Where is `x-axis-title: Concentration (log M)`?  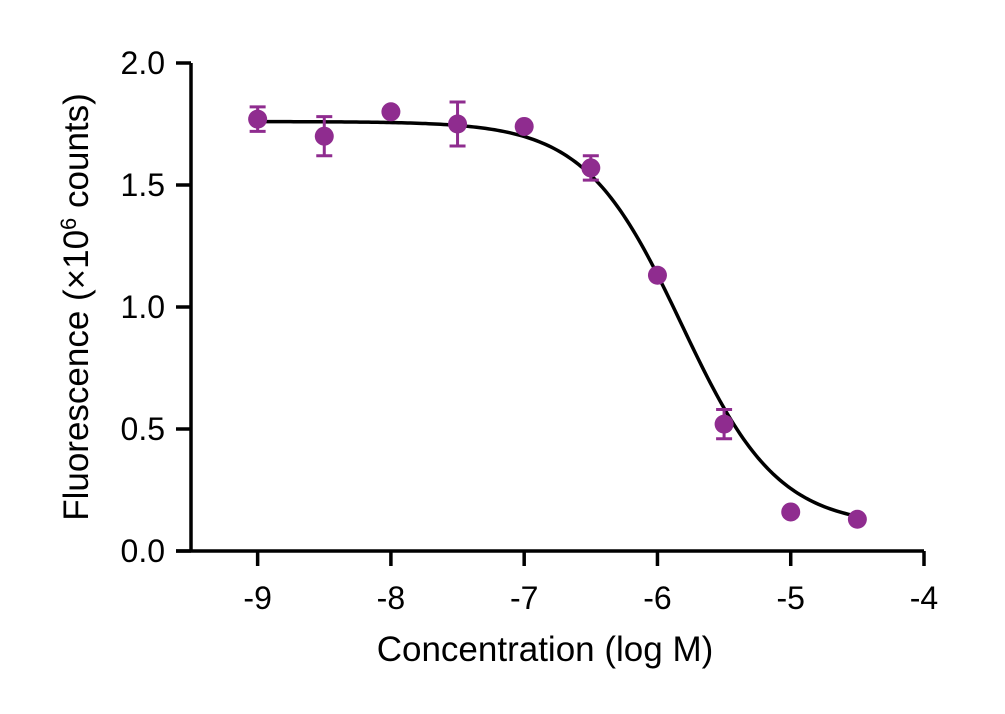 x-axis-title: Concentration (log M) is located at coordinates (545, 649).